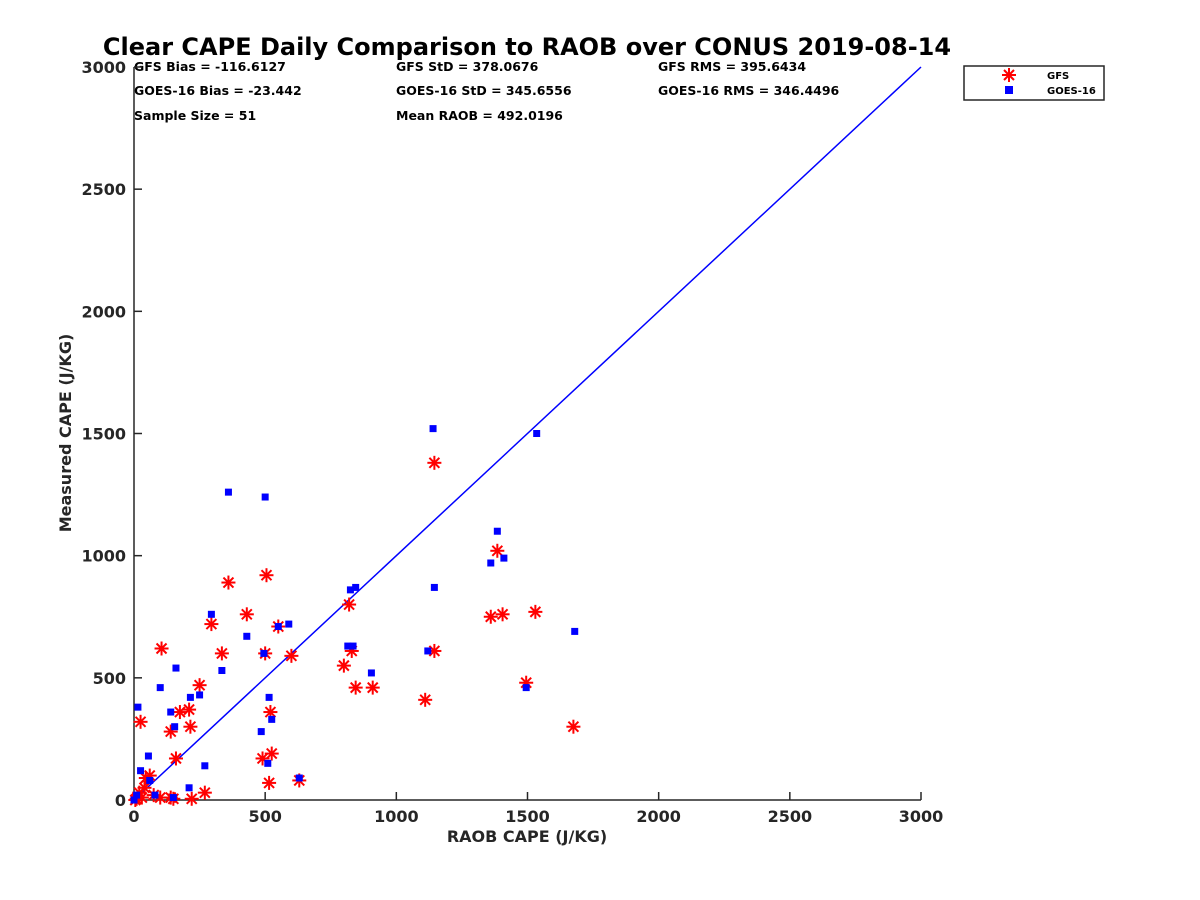  What do you see at coordinates (467, 66) in the screenshot?
I see `stat-text: GFS StD = 378.0676` at bounding box center [467, 66].